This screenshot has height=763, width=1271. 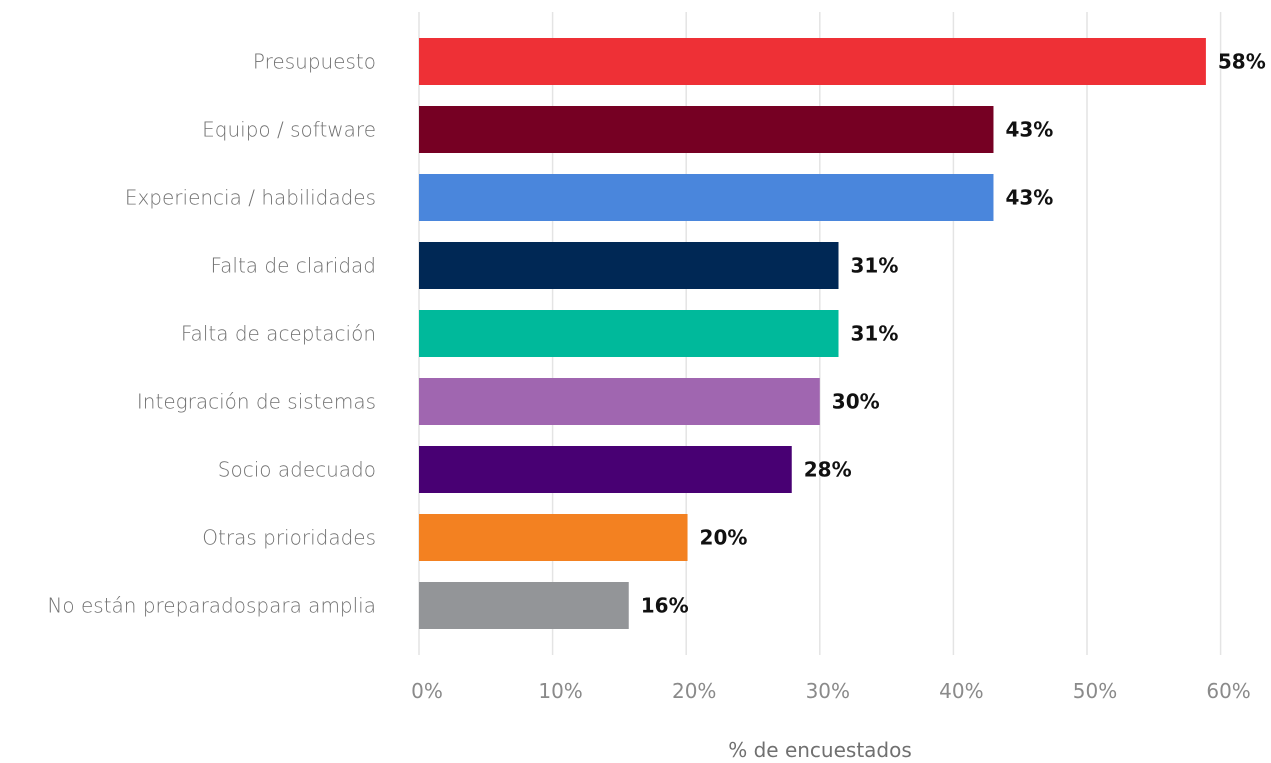 What do you see at coordinates (961, 691) in the screenshot?
I see `x-tick-label: 40%` at bounding box center [961, 691].